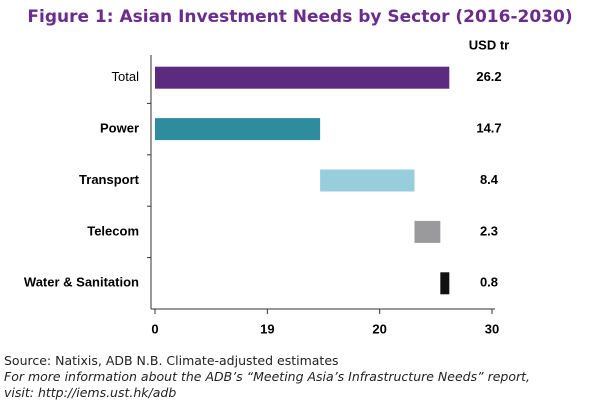 This screenshot has width=600, height=415. What do you see at coordinates (489, 282) in the screenshot?
I see `value-label: 0.8` at bounding box center [489, 282].